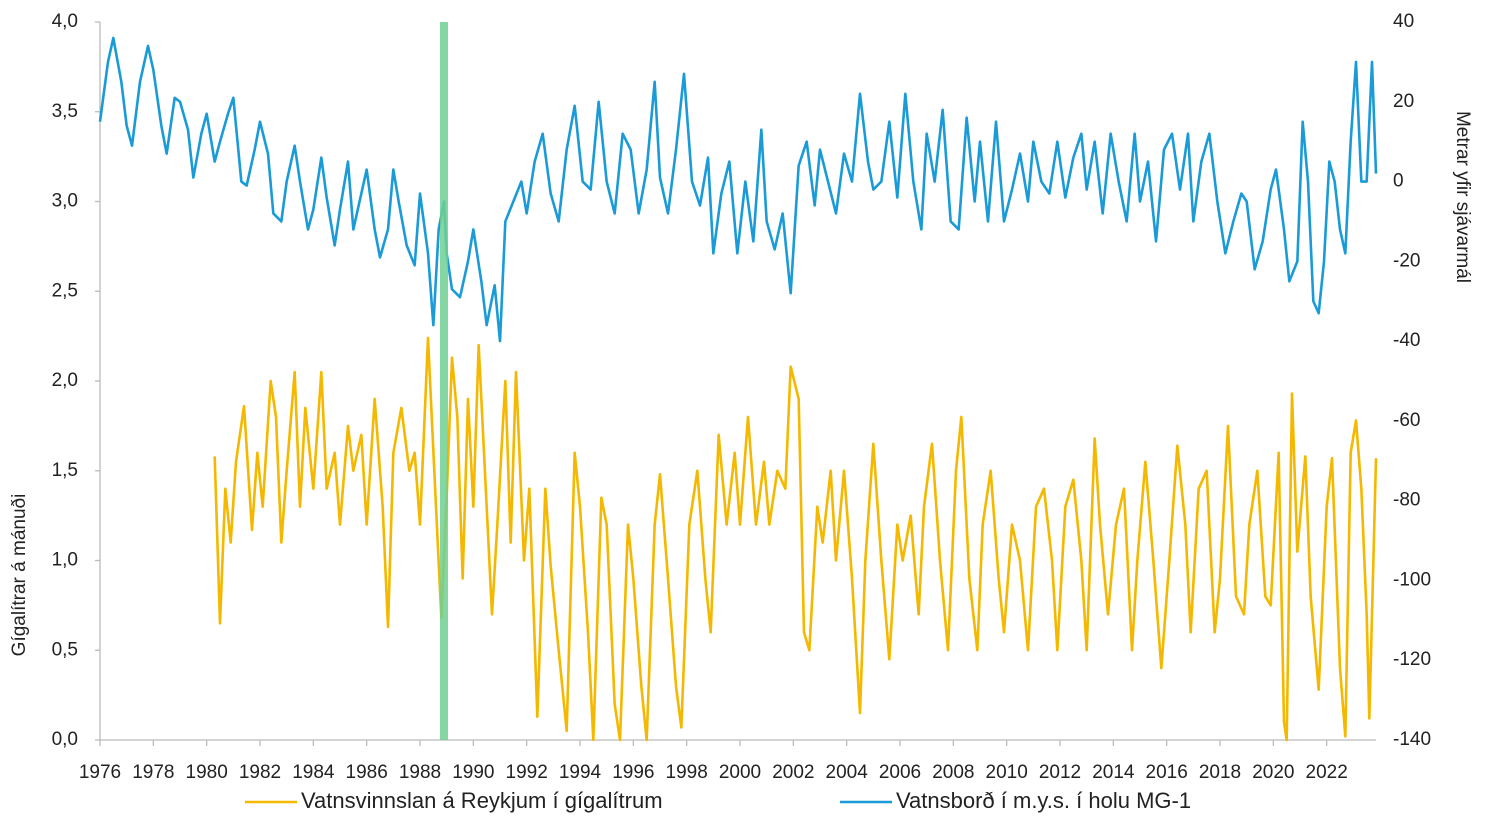 Image resolution: width=1486 pixels, height=826 pixels. I want to click on x-tick-label: 1990, so click(473, 772).